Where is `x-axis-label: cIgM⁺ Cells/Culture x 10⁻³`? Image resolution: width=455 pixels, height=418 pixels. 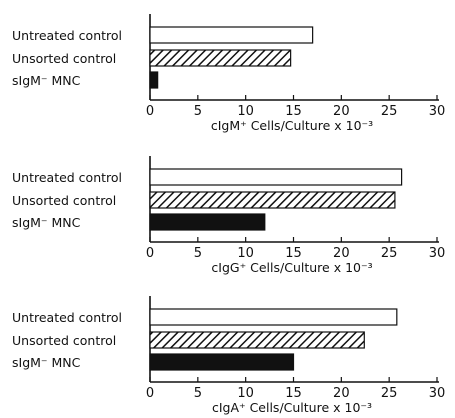
x-axis-label: cIgM⁺ Cells/Culture x 10⁻³ is located at coordinates (292, 125).